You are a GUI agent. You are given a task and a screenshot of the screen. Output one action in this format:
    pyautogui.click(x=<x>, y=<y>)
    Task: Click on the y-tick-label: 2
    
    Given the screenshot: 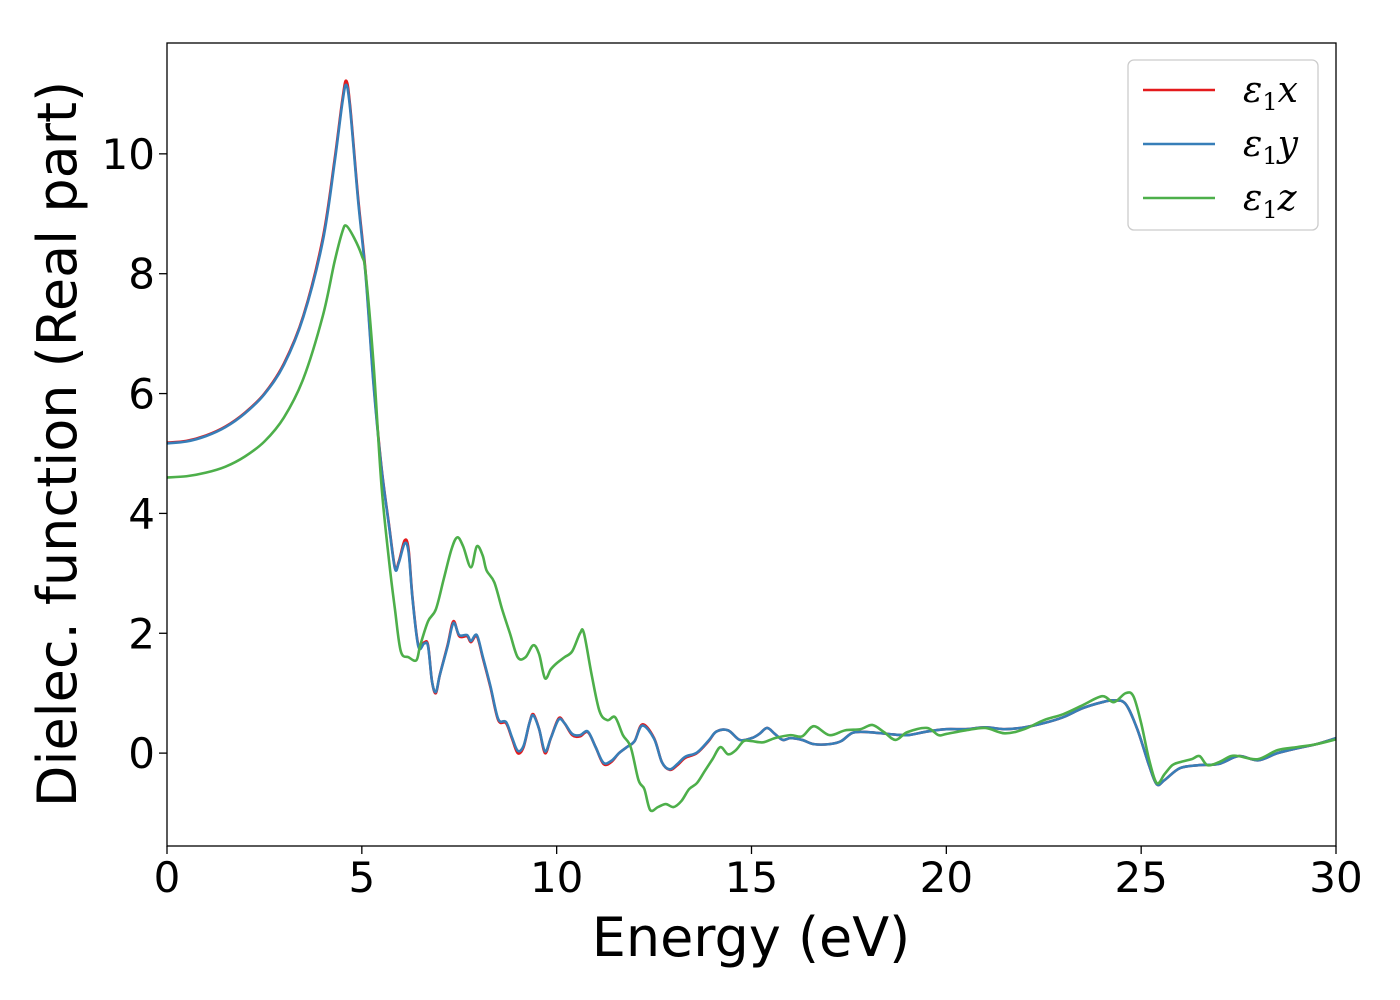 What is the action you would take?
    pyautogui.click(x=141, y=633)
    